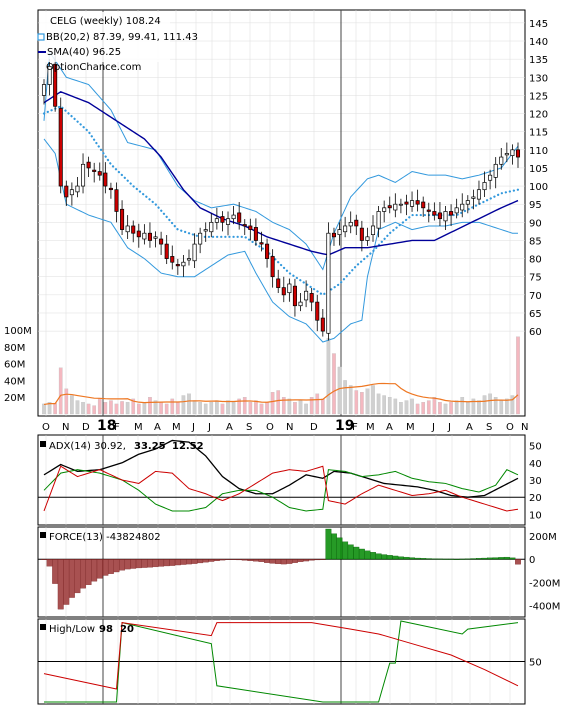 Image resolution: width=566 pixels, height=706 pixels. I want to click on month-label: O, so click(46, 427).